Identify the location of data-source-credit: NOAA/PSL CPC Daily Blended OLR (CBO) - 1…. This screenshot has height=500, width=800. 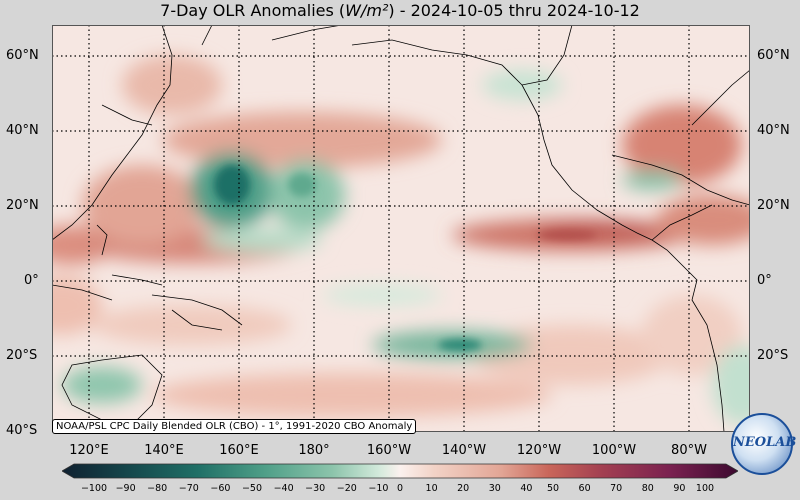
(234, 426).